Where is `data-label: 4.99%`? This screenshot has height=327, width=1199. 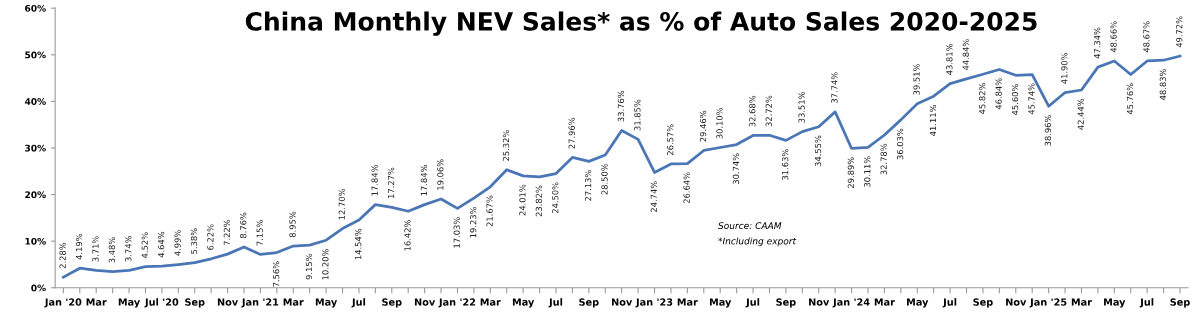 data-label: 4.99% is located at coordinates (177, 243).